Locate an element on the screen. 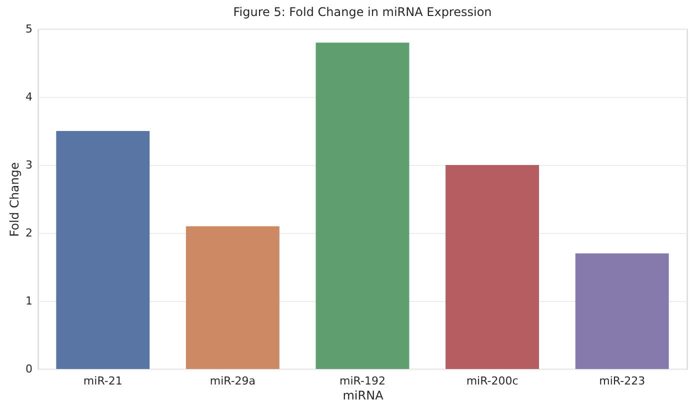  chart-title: Figure 5: Fold Change in miRNA Expression is located at coordinates (362, 12).